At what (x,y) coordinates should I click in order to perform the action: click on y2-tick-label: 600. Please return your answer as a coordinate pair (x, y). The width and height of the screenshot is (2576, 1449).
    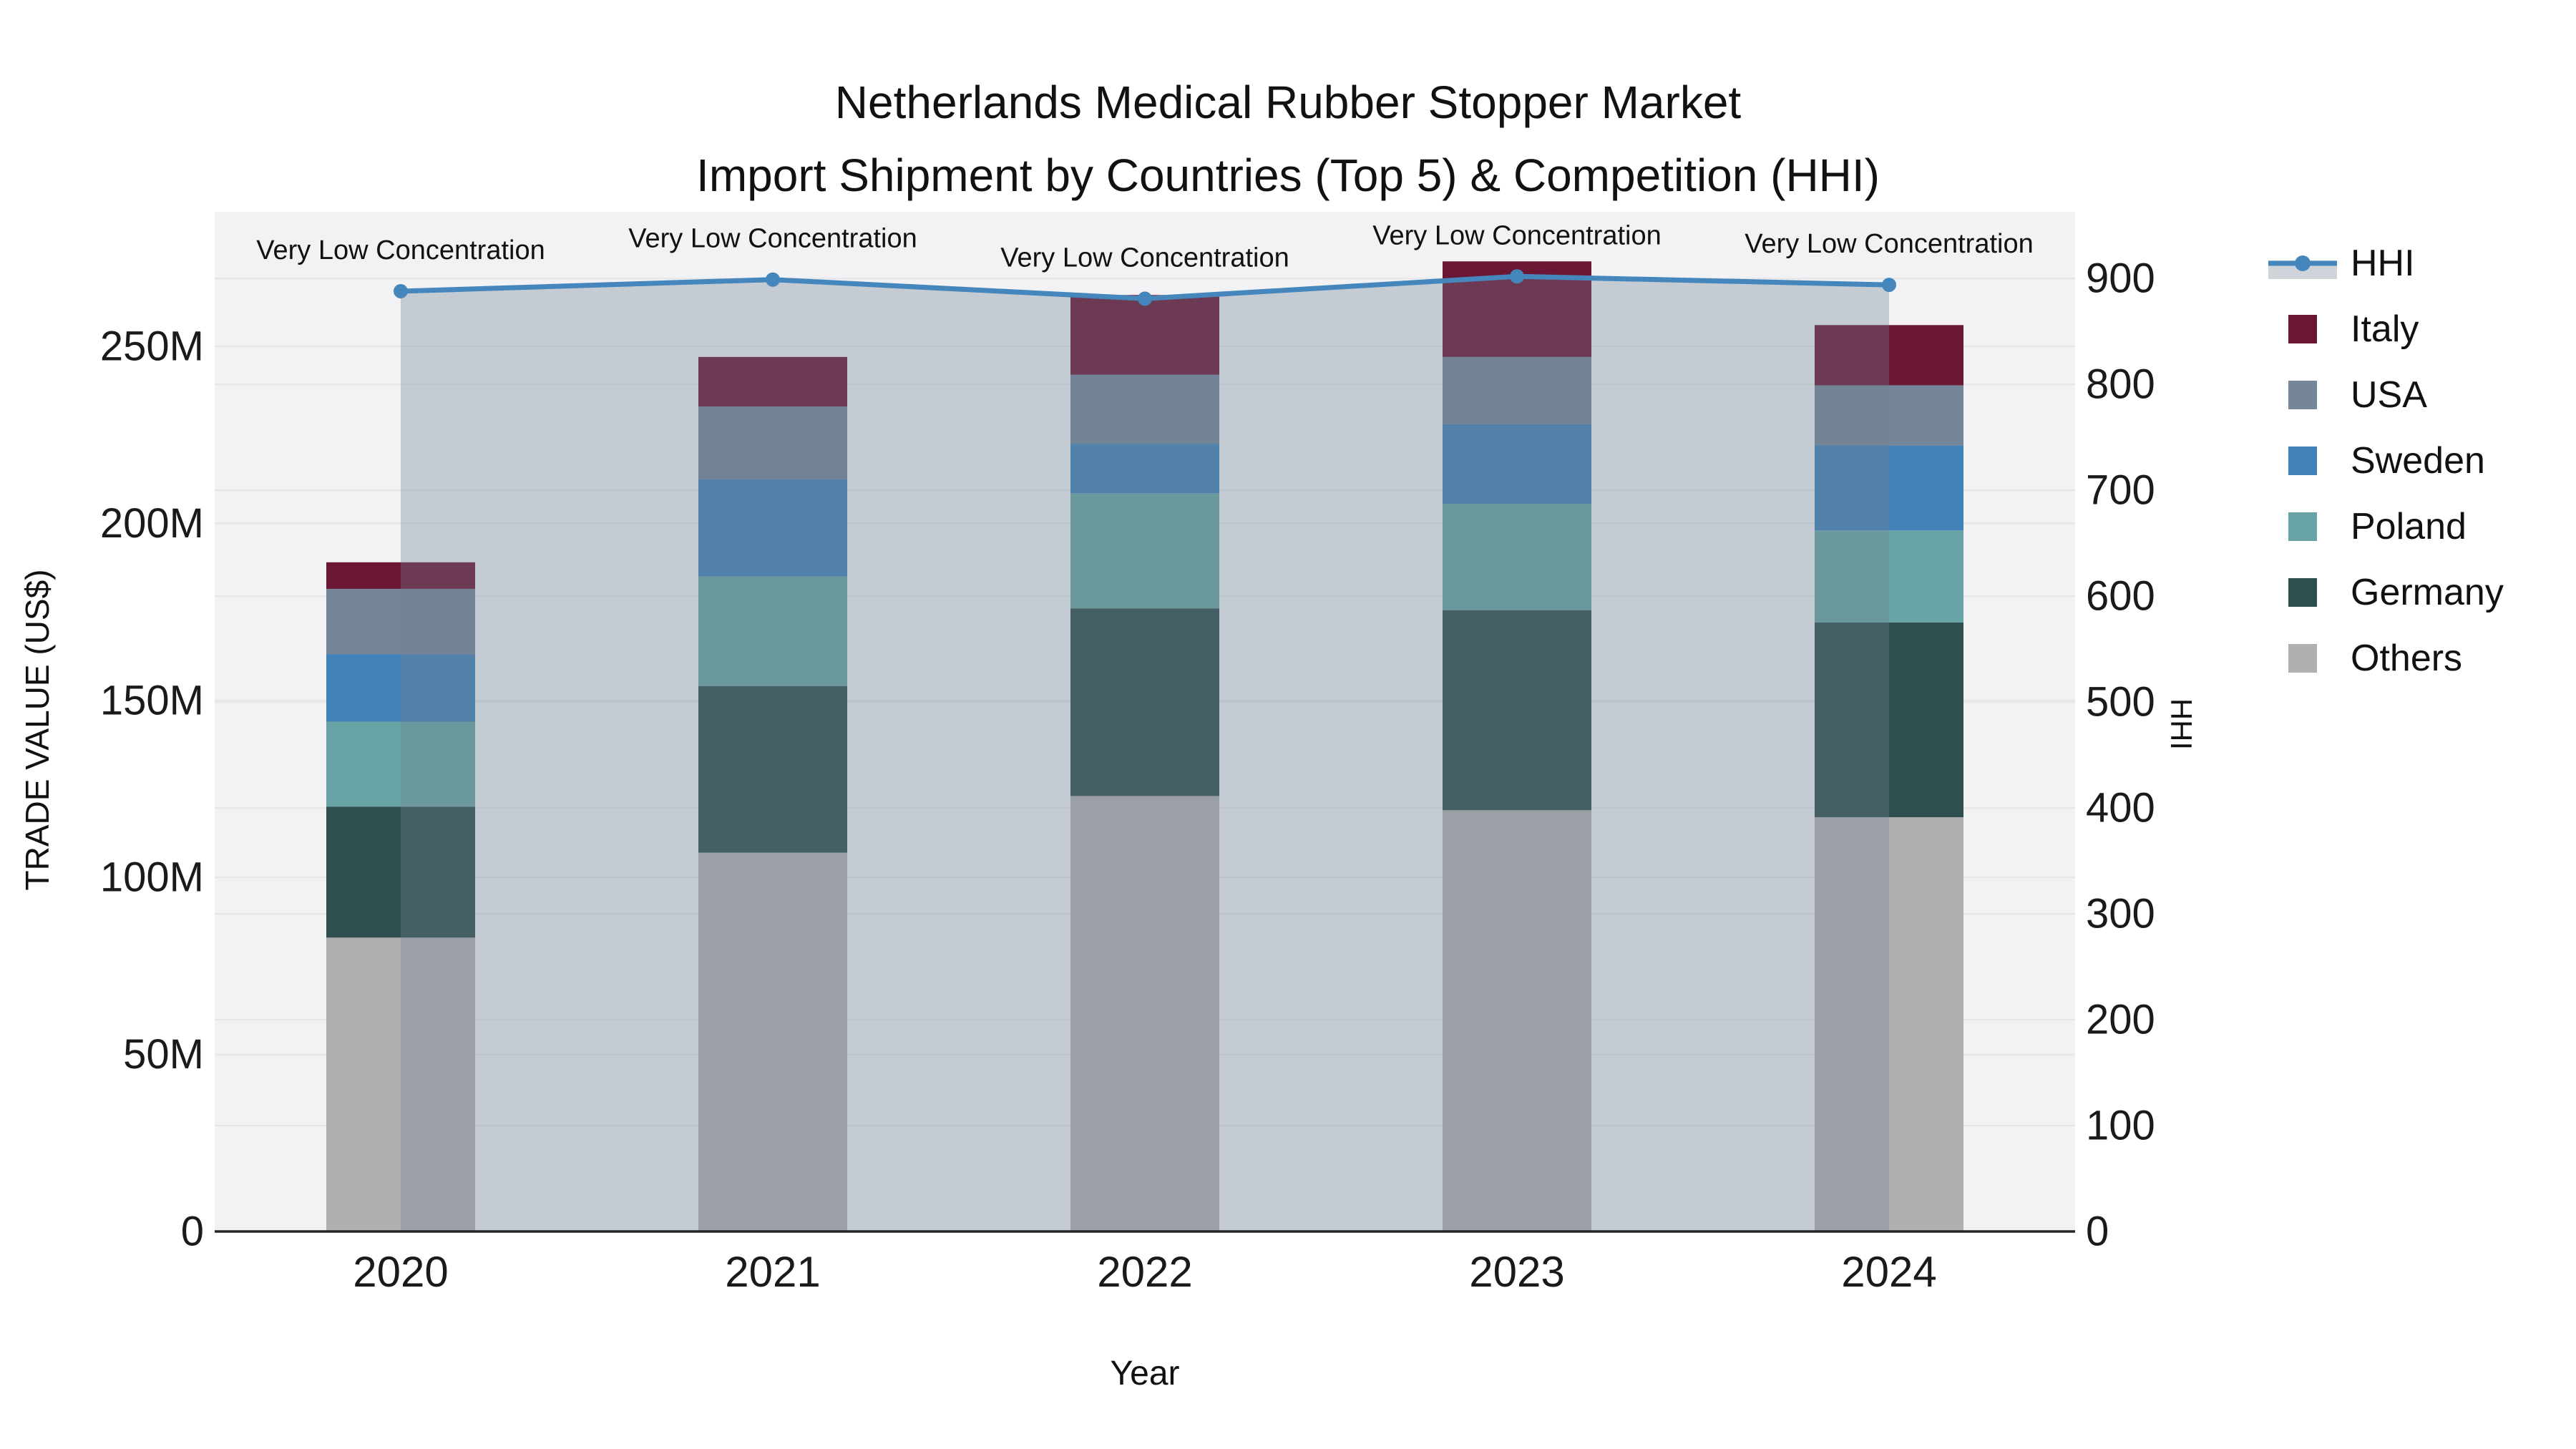
    Looking at the image, I should click on (2120, 596).